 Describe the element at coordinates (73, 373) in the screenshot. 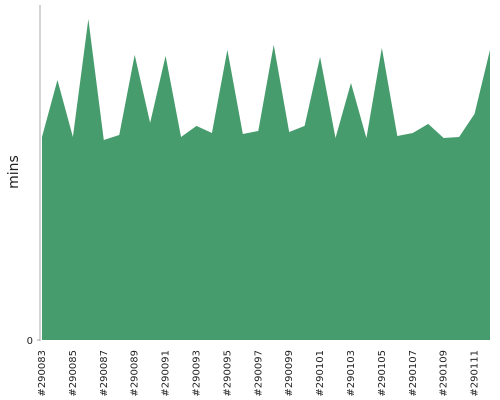

I see `x-tick-label: #290085` at that location.